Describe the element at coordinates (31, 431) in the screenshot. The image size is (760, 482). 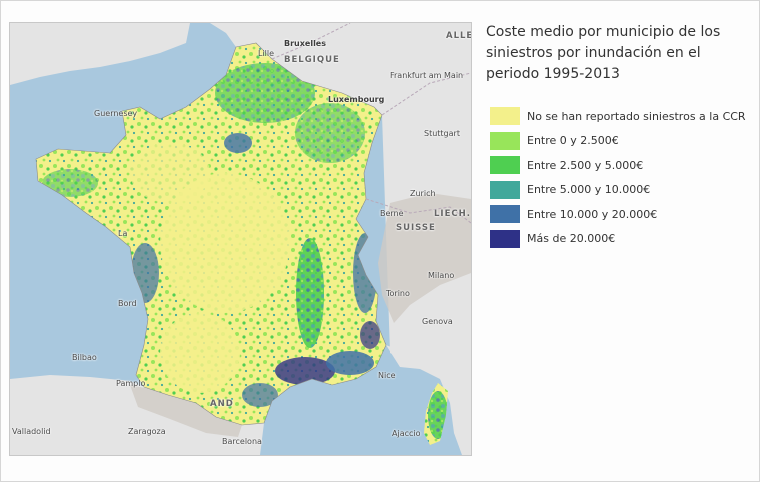
I see `map-label-valladolid: Valladolid` at that location.